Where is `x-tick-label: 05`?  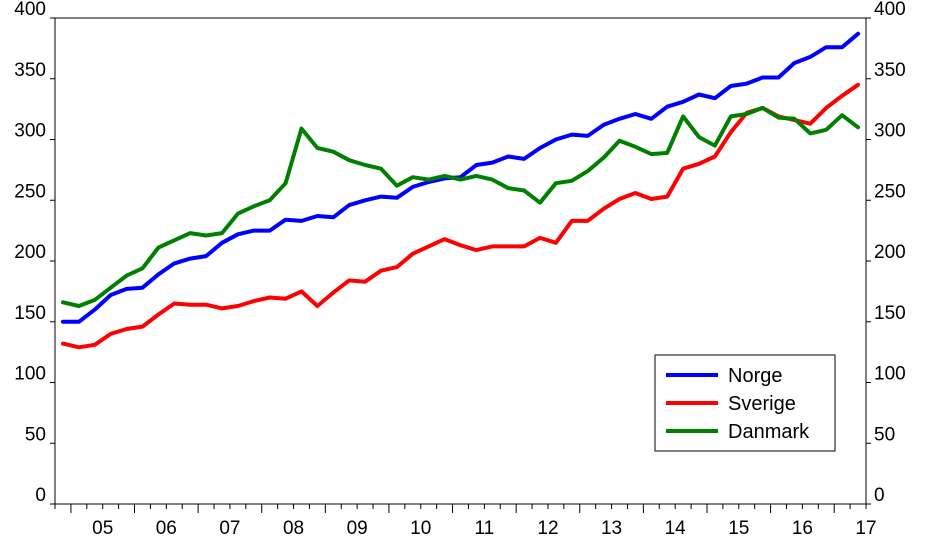
x-tick-label: 05 is located at coordinates (102, 528).